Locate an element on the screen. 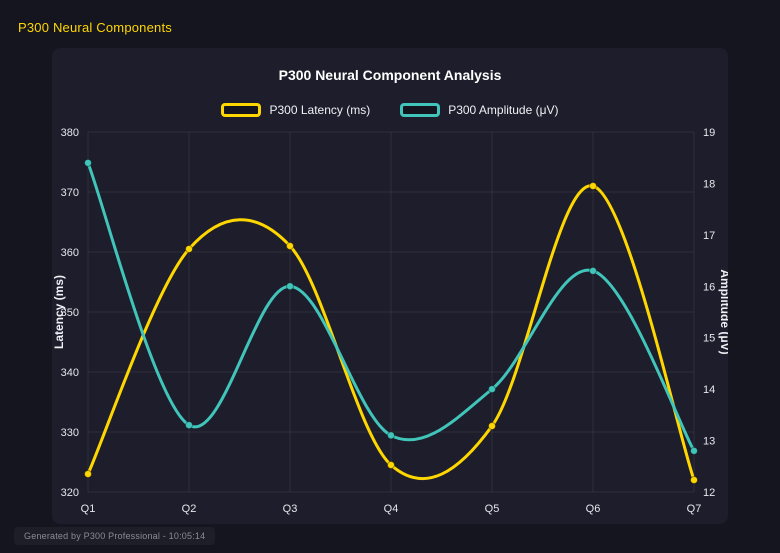 This screenshot has height=553, width=780. x-axis-tick-label: Q3 is located at coordinates (290, 509).